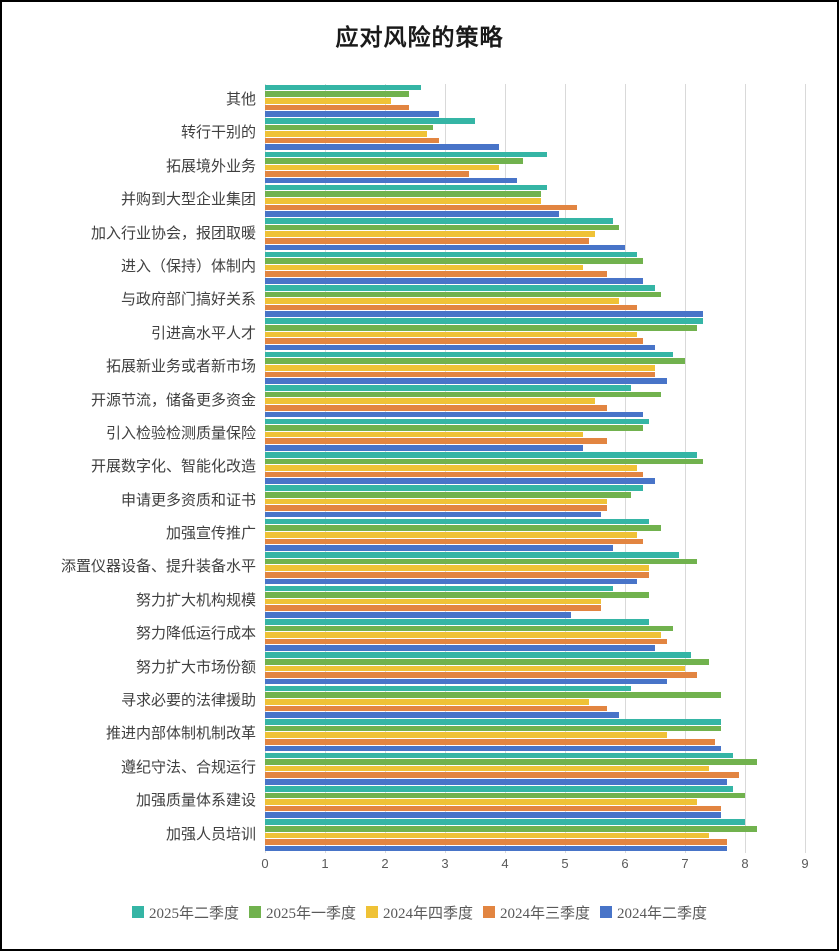 The height and width of the screenshot is (951, 839). I want to click on category-row: 努力扩大机构规模, so click(419, 601).